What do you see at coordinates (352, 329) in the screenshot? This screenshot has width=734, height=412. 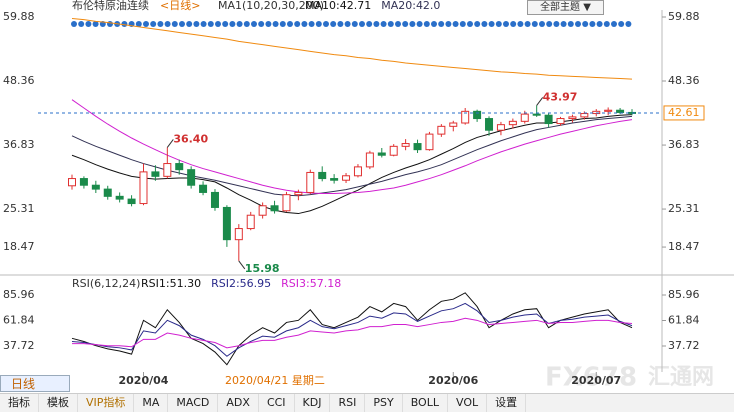 I see `series-line` at bounding box center [352, 329].